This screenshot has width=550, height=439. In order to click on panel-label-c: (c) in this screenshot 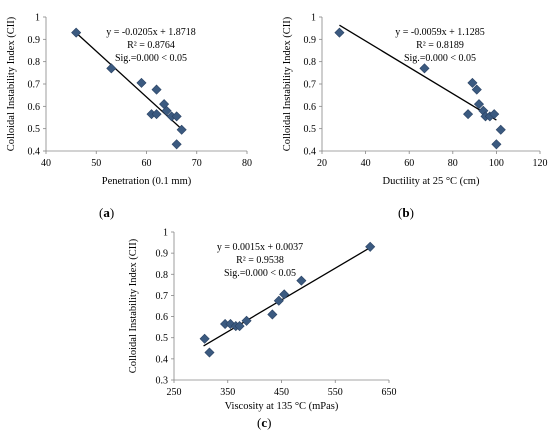, I will do `click(264, 422)`.